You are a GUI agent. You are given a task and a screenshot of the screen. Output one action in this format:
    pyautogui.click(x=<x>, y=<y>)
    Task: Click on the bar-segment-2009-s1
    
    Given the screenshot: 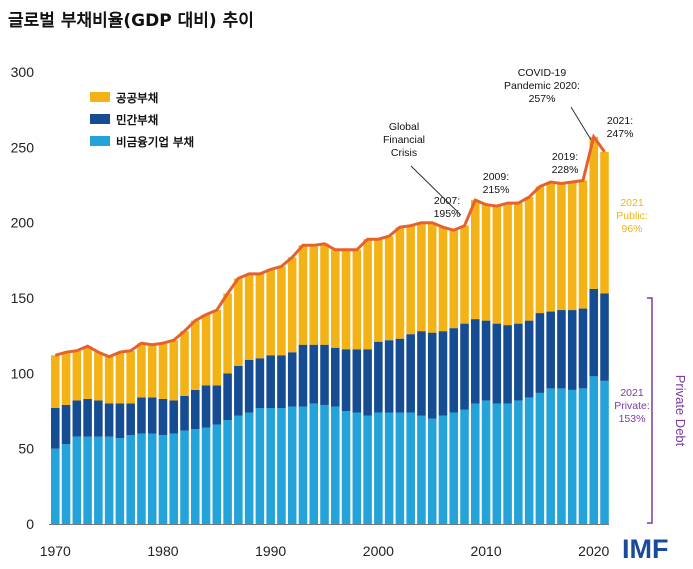 What is the action you would take?
    pyautogui.click(x=475, y=361)
    